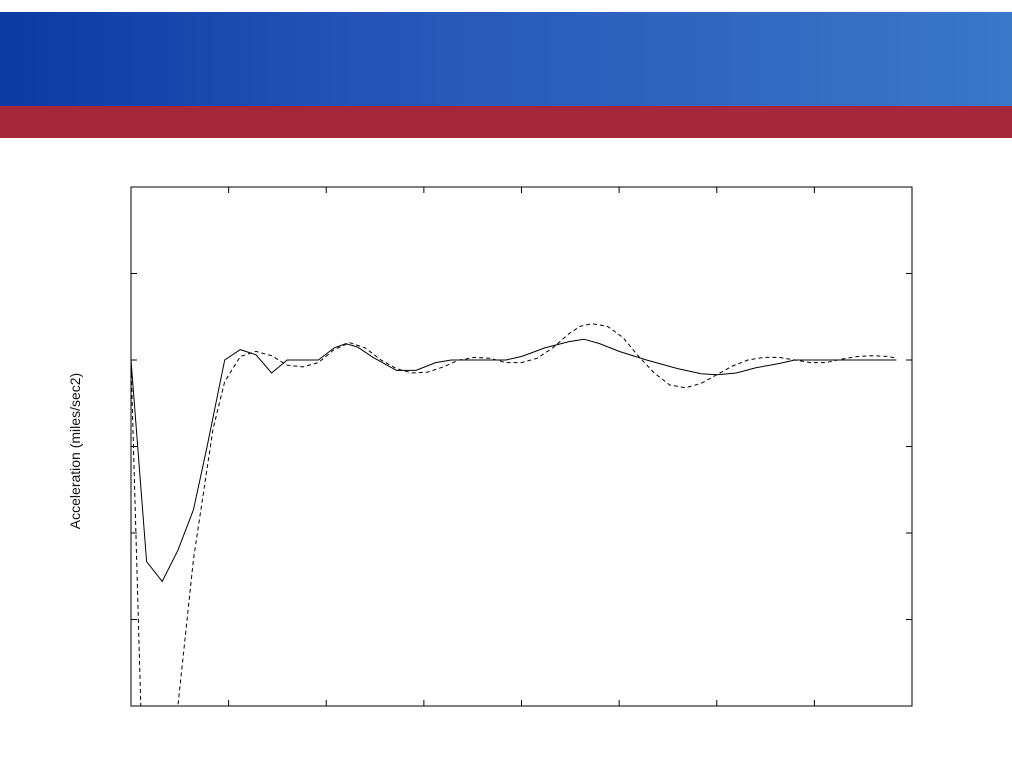 The height and width of the screenshot is (782, 1012). I want to click on header-red-stripe, so click(506, 122).